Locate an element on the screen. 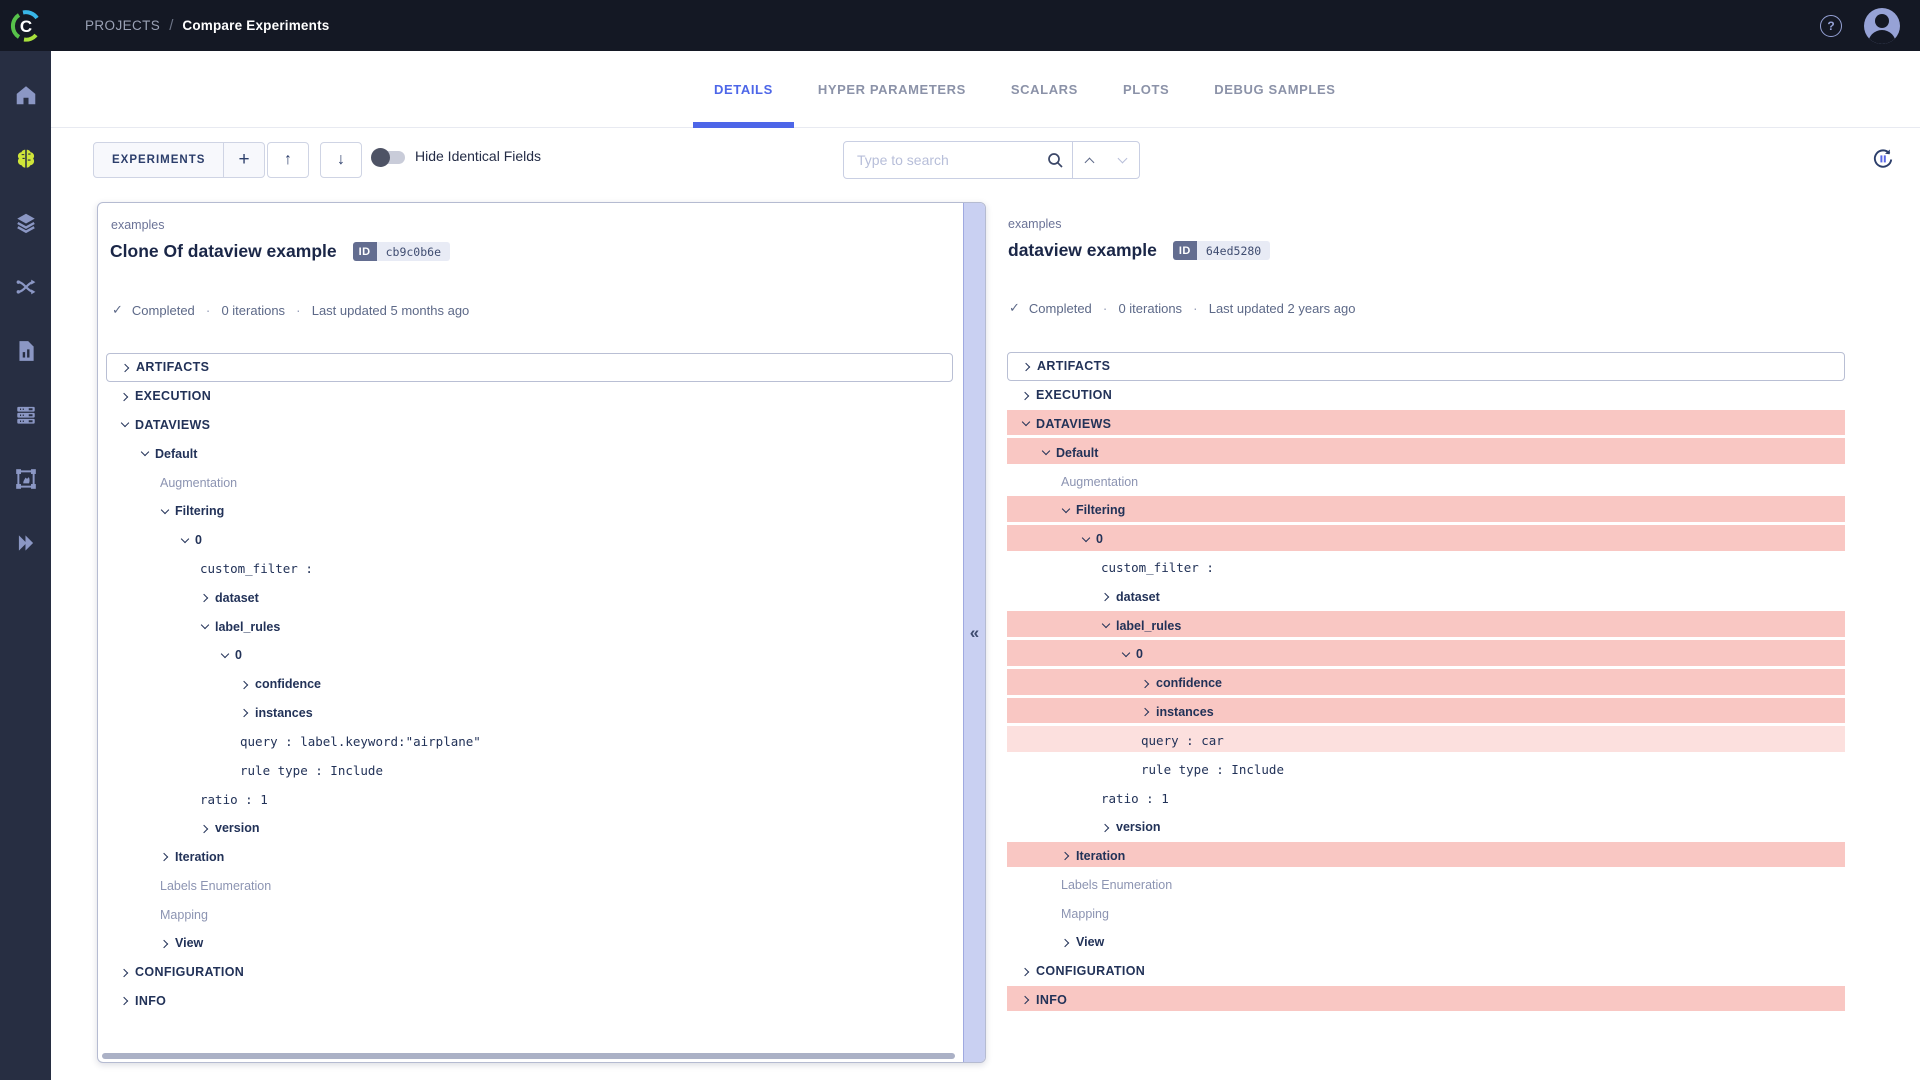 The image size is (1920, 1080). tab-debug-samples: DEBUG SAMPLES is located at coordinates (1275, 89).